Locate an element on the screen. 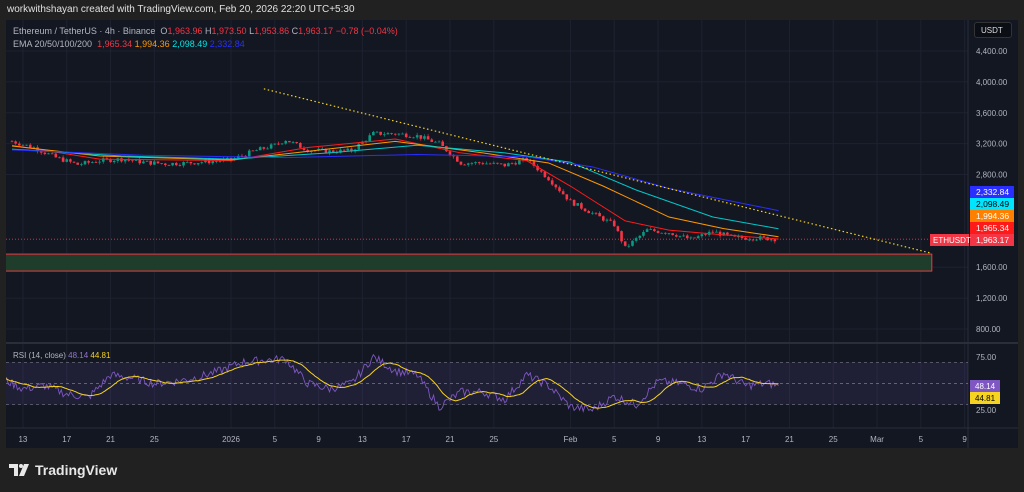 The width and height of the screenshot is (1024, 492). currency-button: USDT is located at coordinates (993, 30).